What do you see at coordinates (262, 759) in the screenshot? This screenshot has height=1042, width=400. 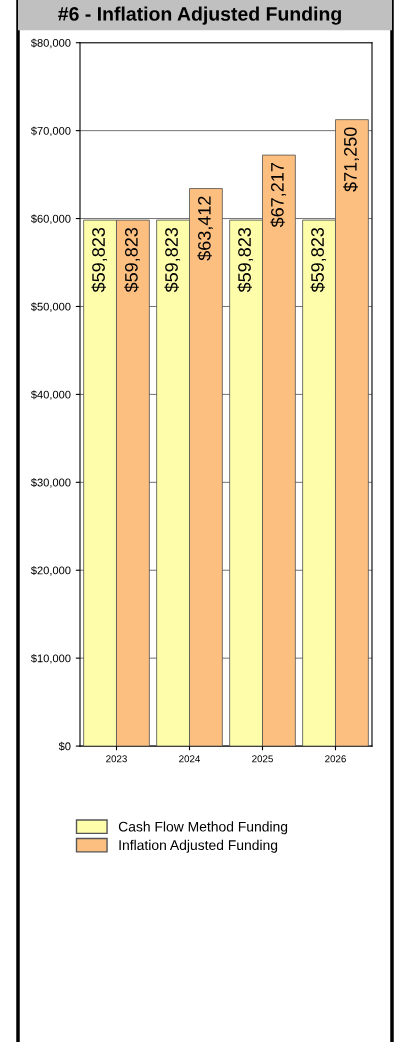 I see `x-tick-label: 2025` at bounding box center [262, 759].